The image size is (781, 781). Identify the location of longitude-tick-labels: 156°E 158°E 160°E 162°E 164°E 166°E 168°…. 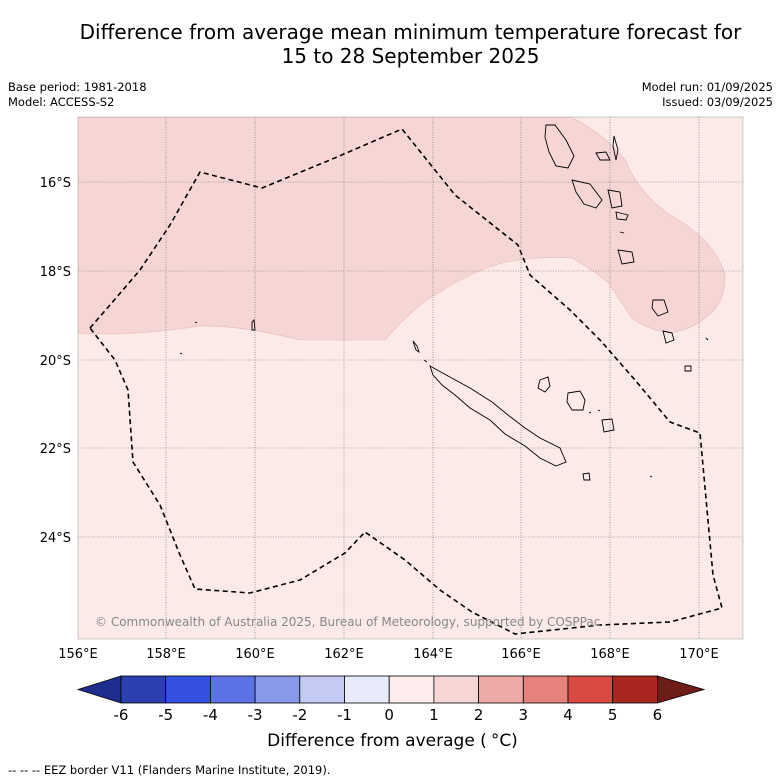
(388, 654).